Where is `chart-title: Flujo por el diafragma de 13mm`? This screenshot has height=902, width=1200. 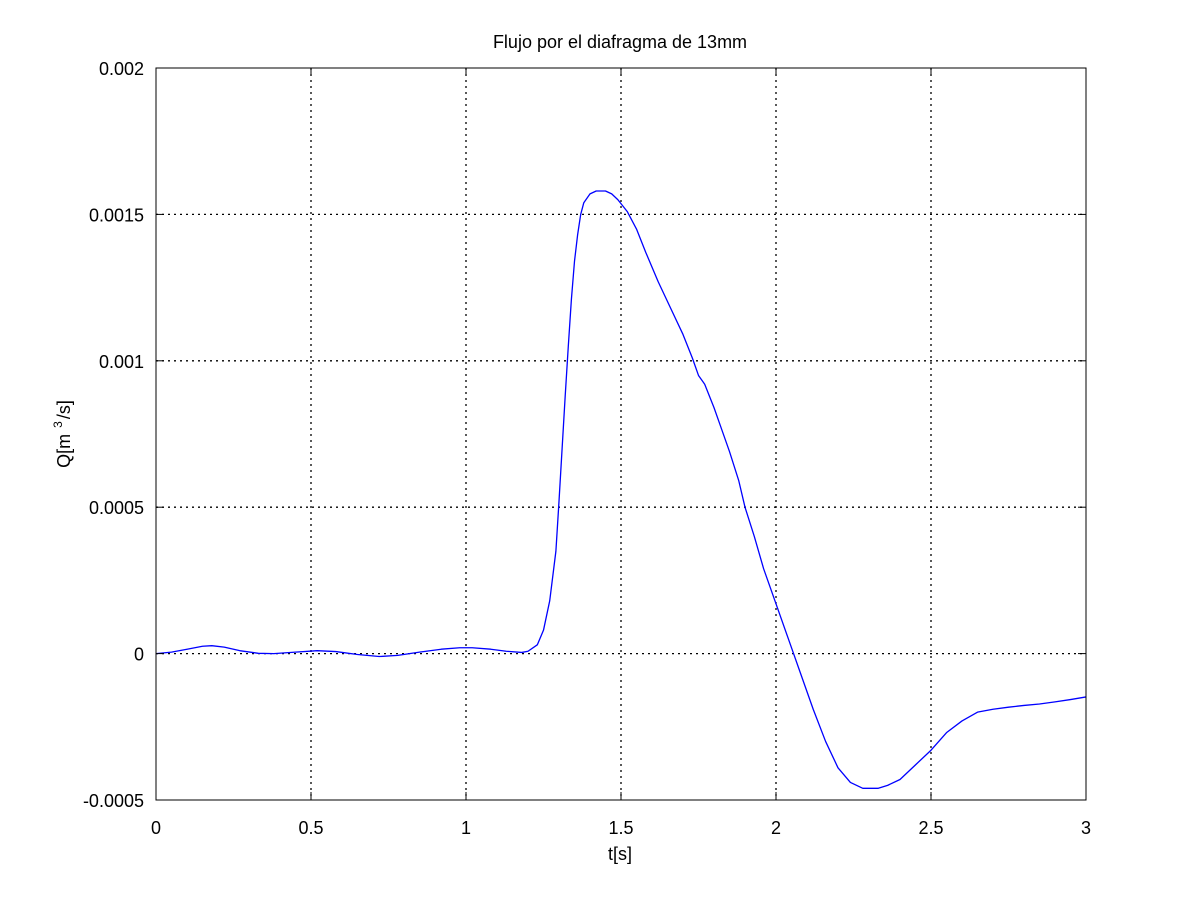
chart-title: Flujo por el diafragma de 13mm is located at coordinates (620, 42).